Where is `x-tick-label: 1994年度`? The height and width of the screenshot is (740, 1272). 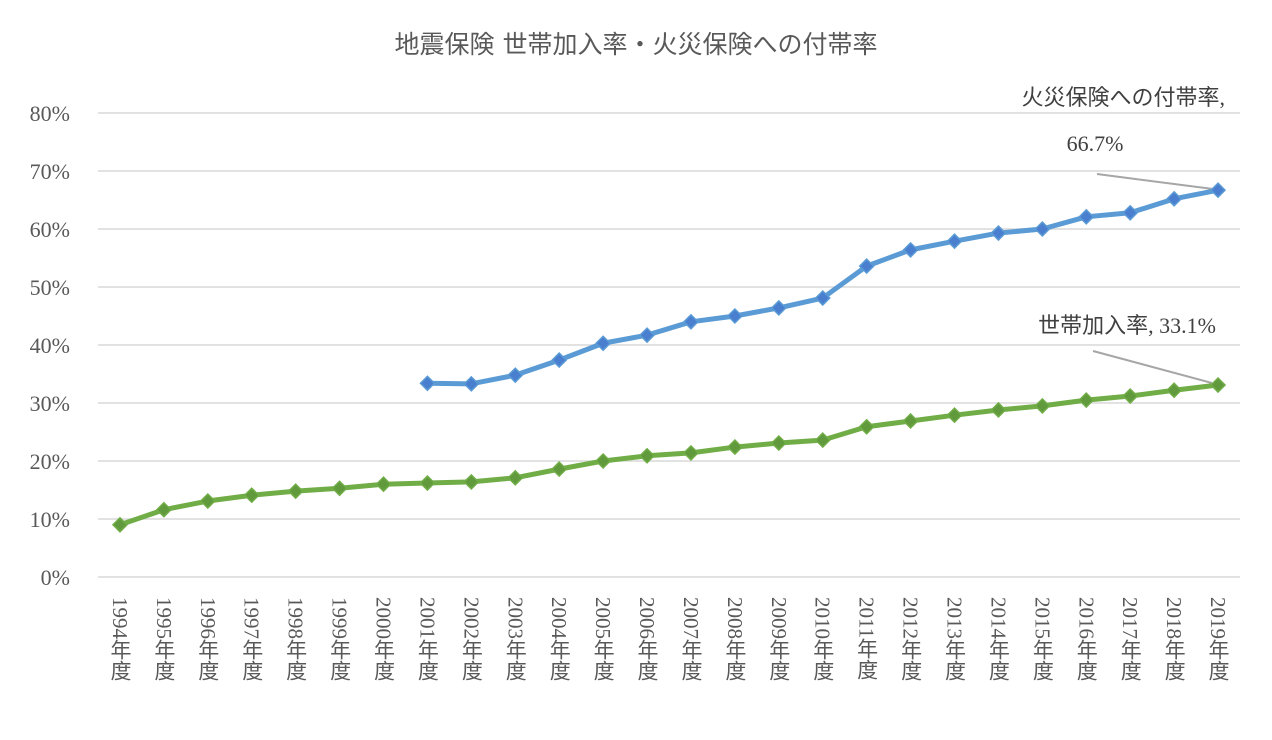 x-tick-label: 1994年度 is located at coordinates (120, 639).